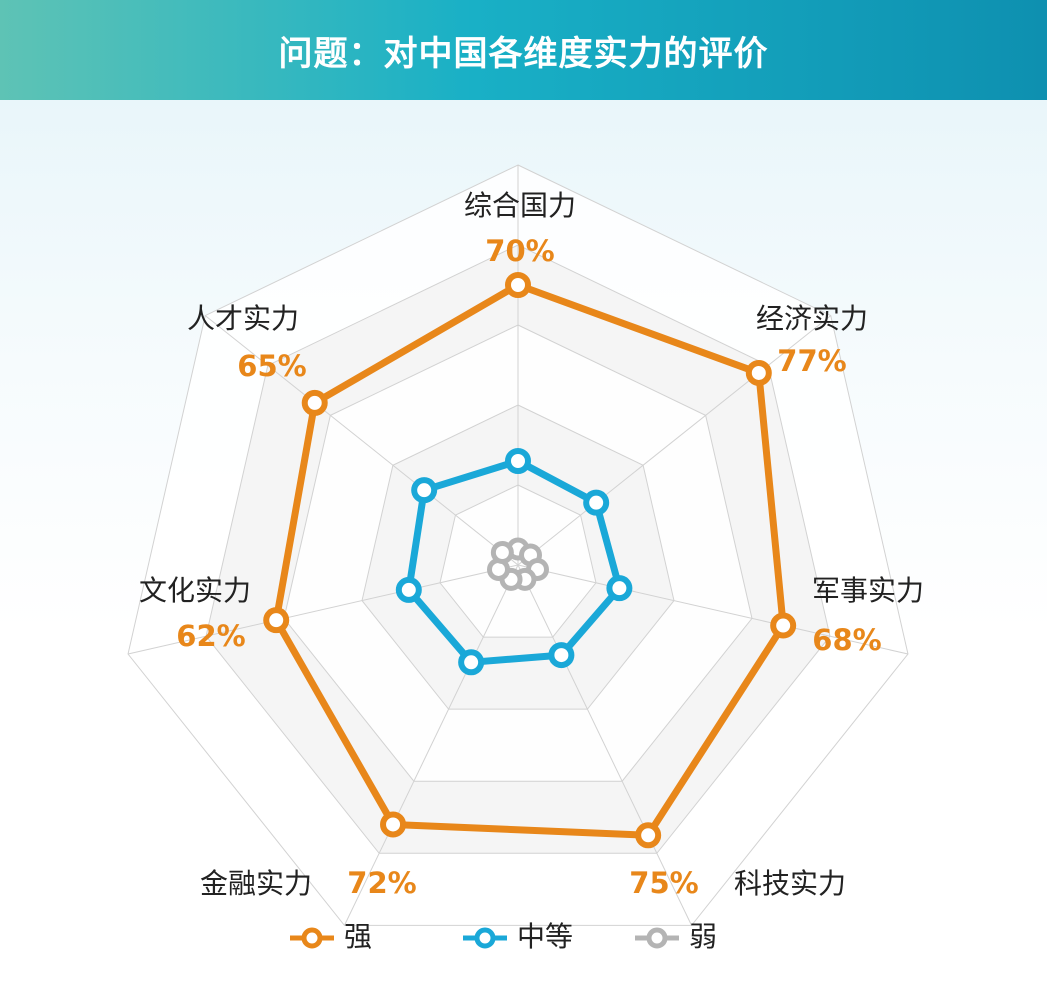  Describe the element at coordinates (210, 636) in the screenshot. I see `axis-value-label-5: 62%` at that location.